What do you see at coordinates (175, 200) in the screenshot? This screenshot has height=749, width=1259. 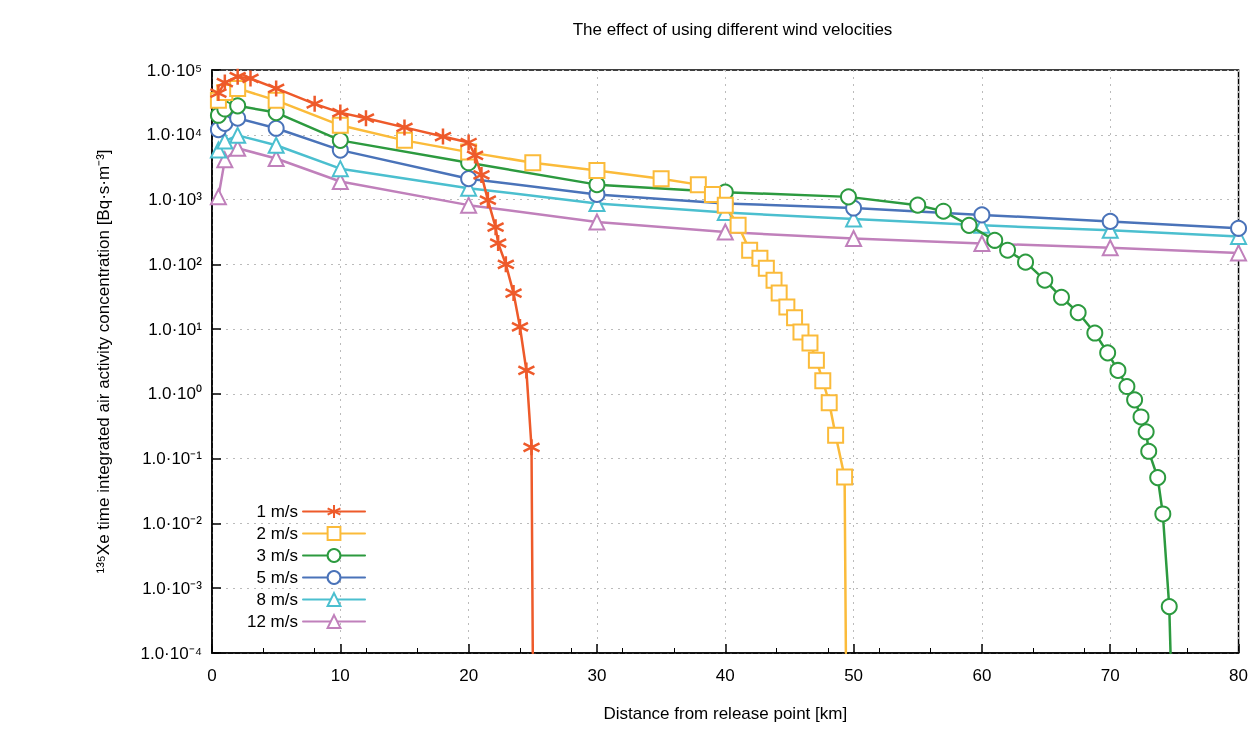 I see `y-tick-label: 1.0·10³` at bounding box center [175, 200].